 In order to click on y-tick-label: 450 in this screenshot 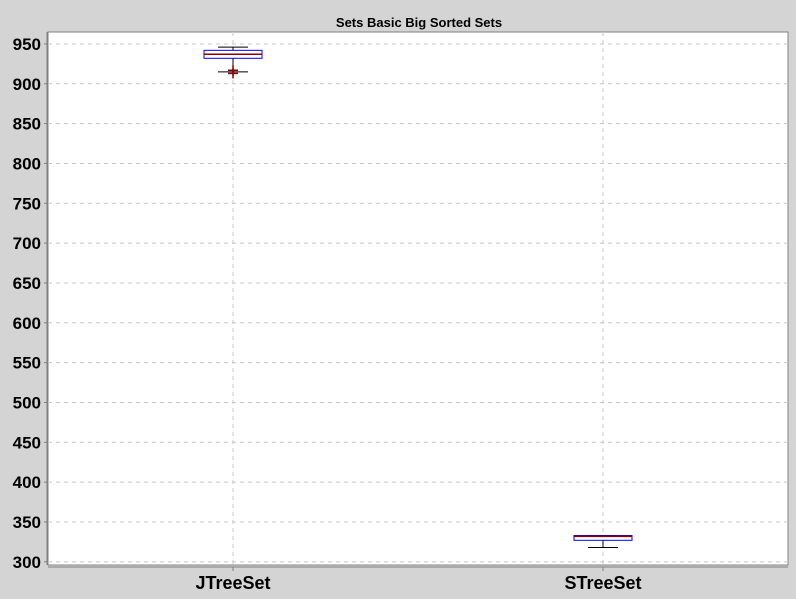, I will do `click(27, 442)`.